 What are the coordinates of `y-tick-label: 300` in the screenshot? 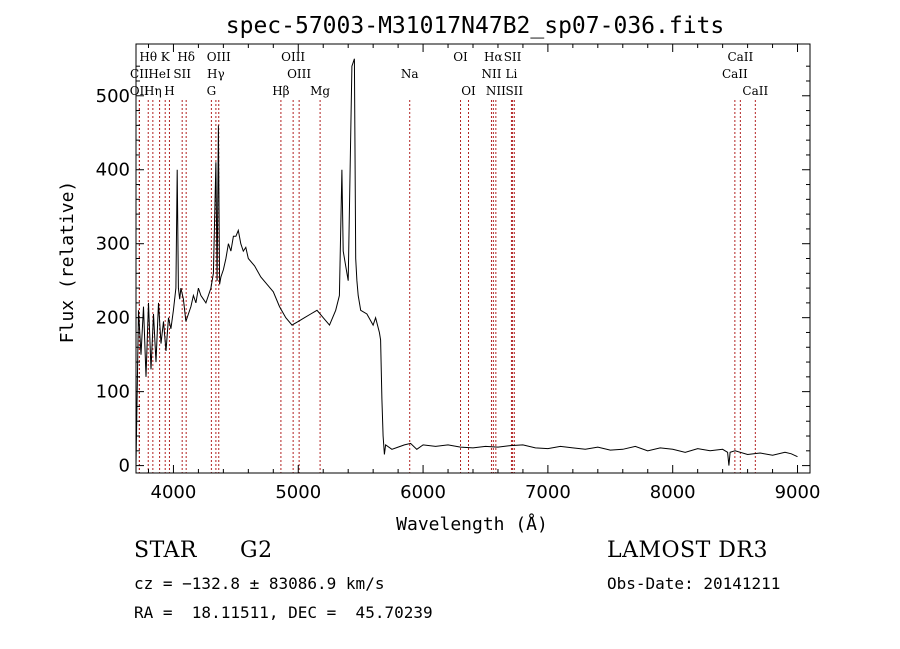 It's located at (113, 244).